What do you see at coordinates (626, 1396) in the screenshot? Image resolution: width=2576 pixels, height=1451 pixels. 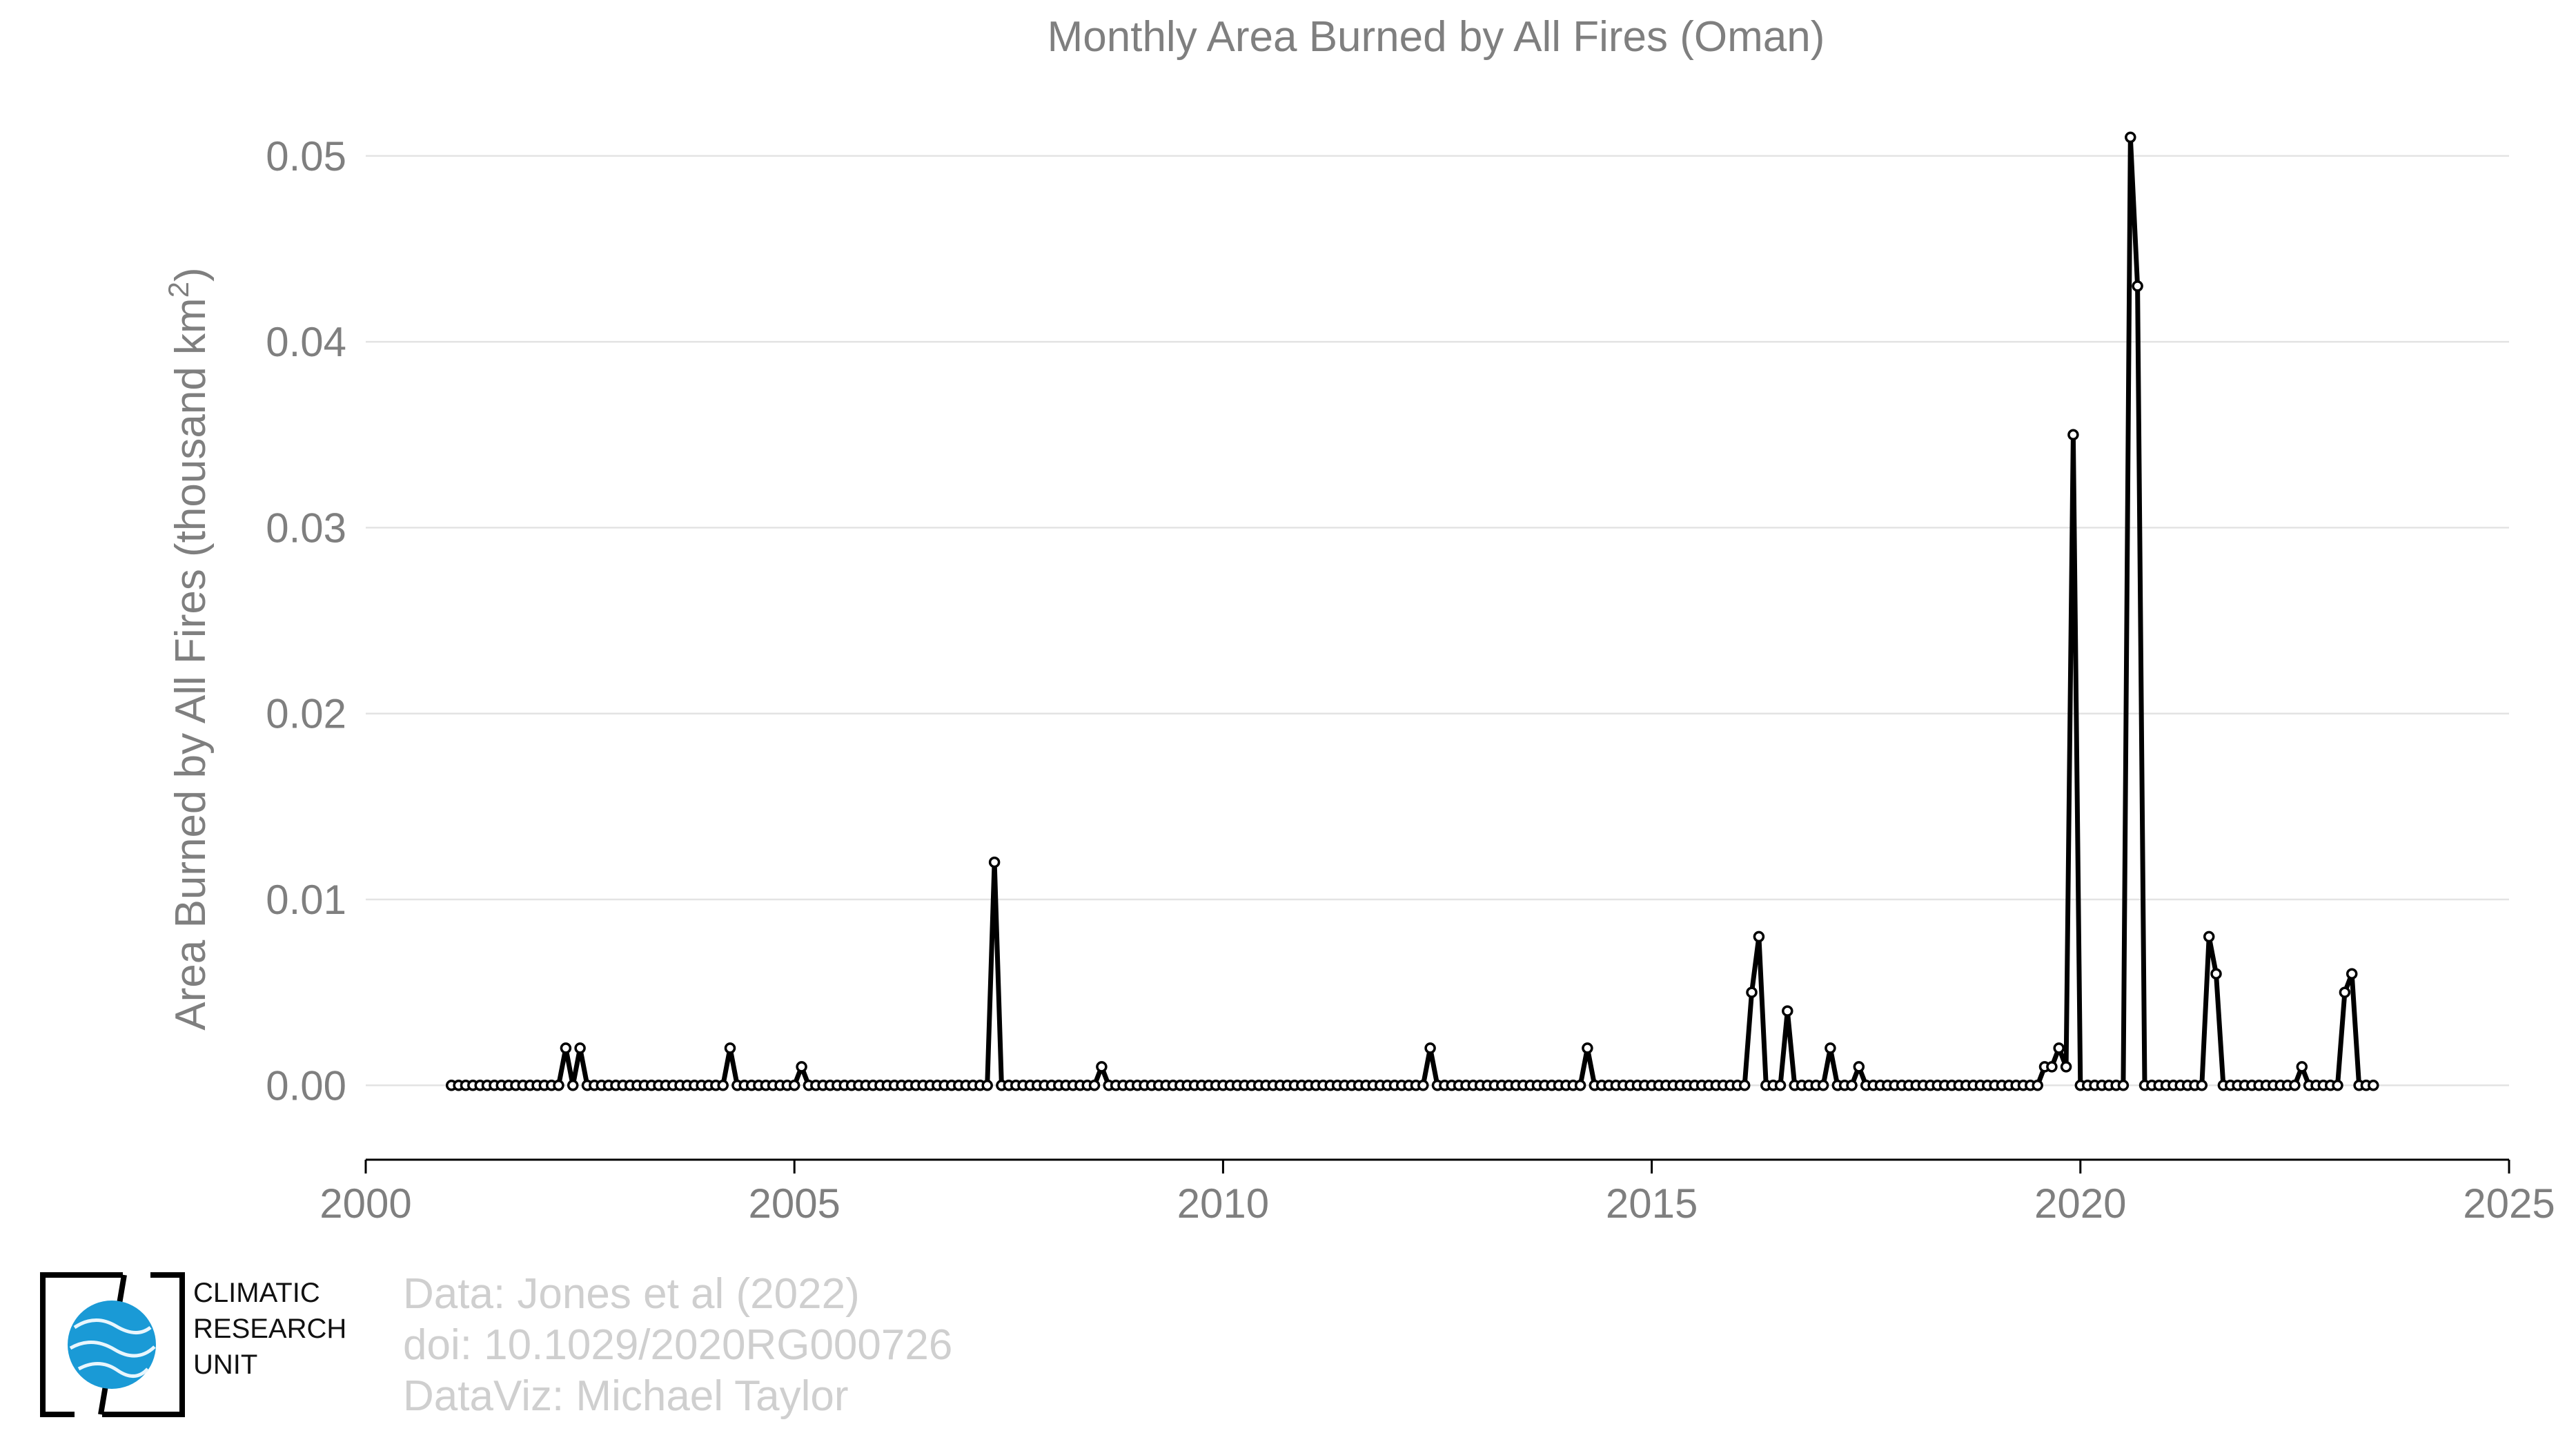 I see `credit-dataviz: DataViz: Michael Taylor` at bounding box center [626, 1396].